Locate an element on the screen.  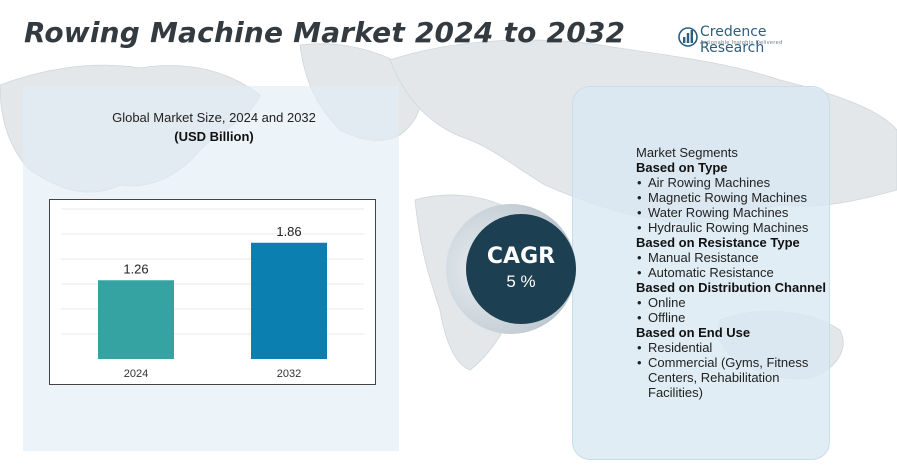
segment-item: • Hydraulic Rowing Machines is located at coordinates (731, 227).